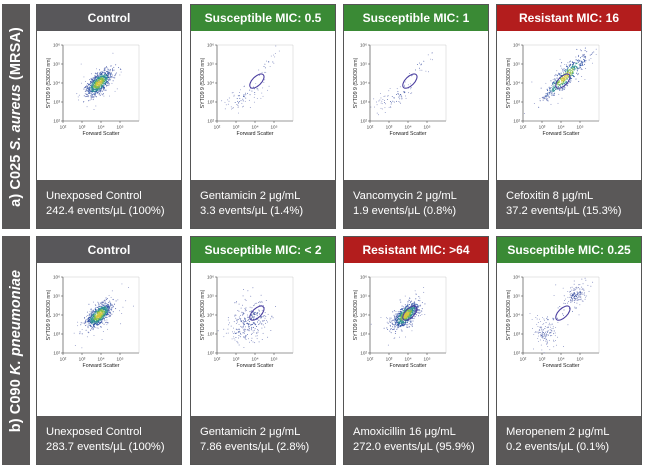 The width and height of the screenshot is (650, 470). What do you see at coordinates (558, 432) in the screenshot?
I see `caption-treatment: Meropenem 2 μg/mL` at bounding box center [558, 432].